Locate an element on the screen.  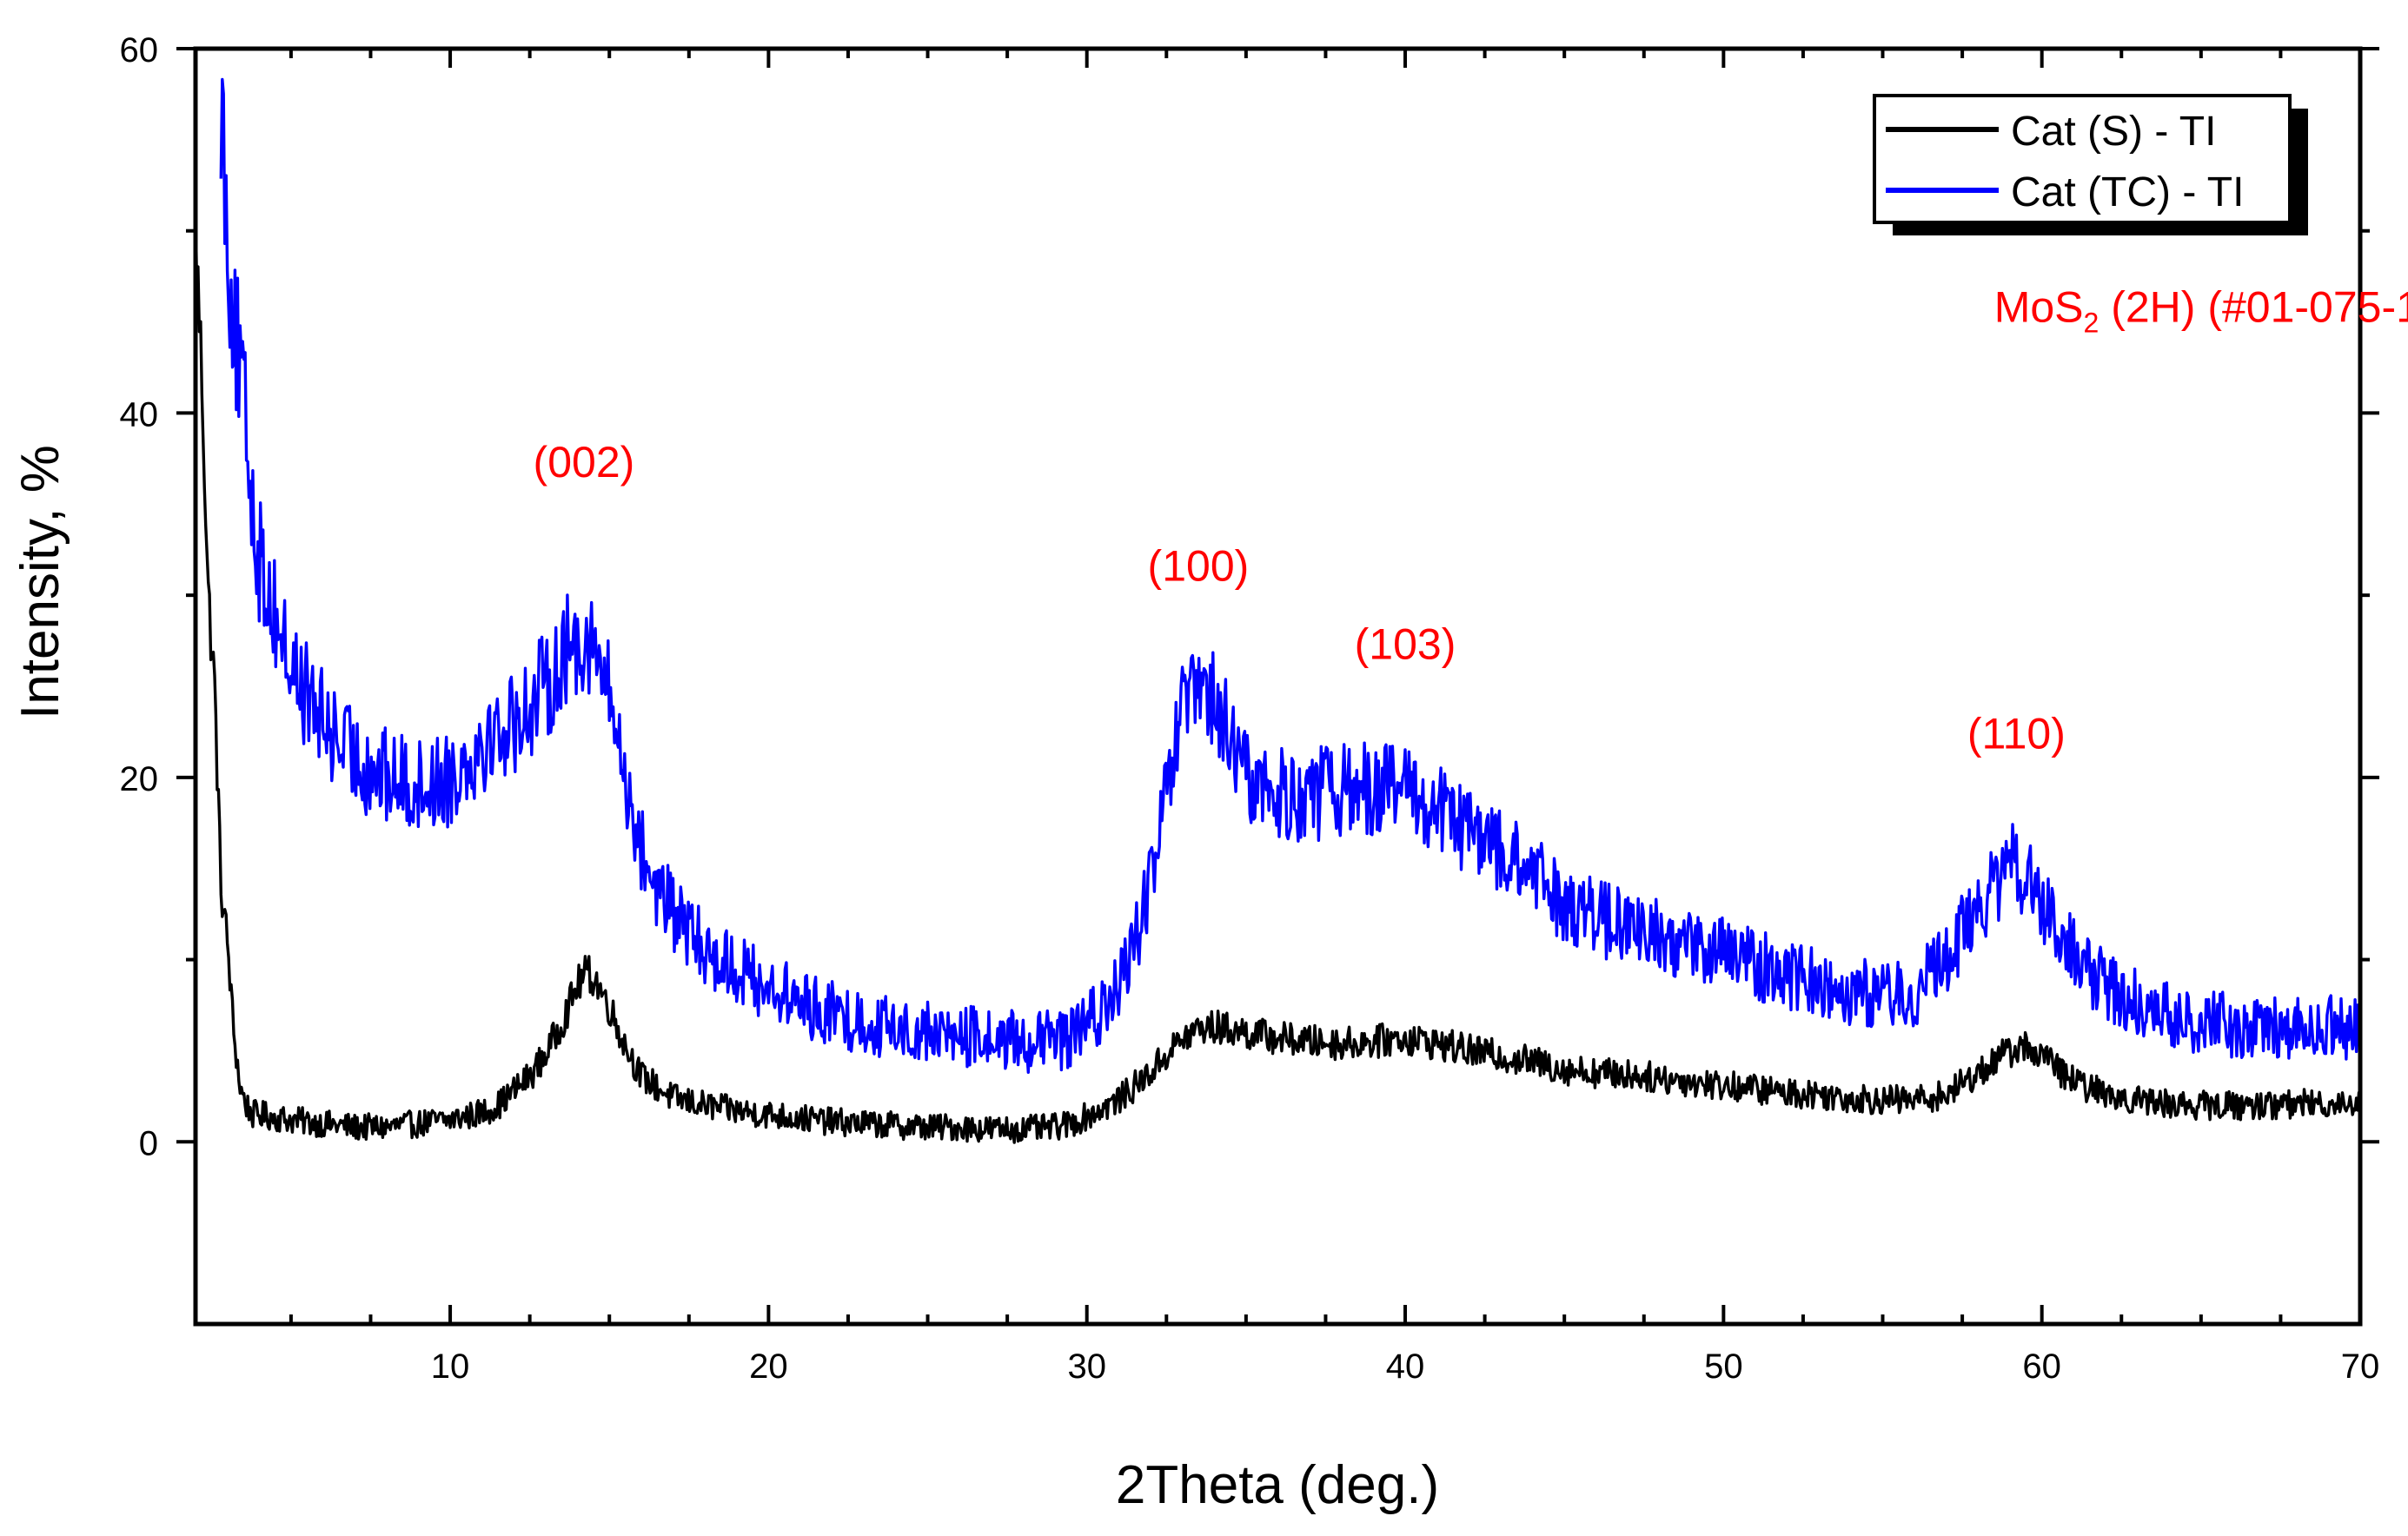
x-tick-label: 70 is located at coordinates (2360, 1366).